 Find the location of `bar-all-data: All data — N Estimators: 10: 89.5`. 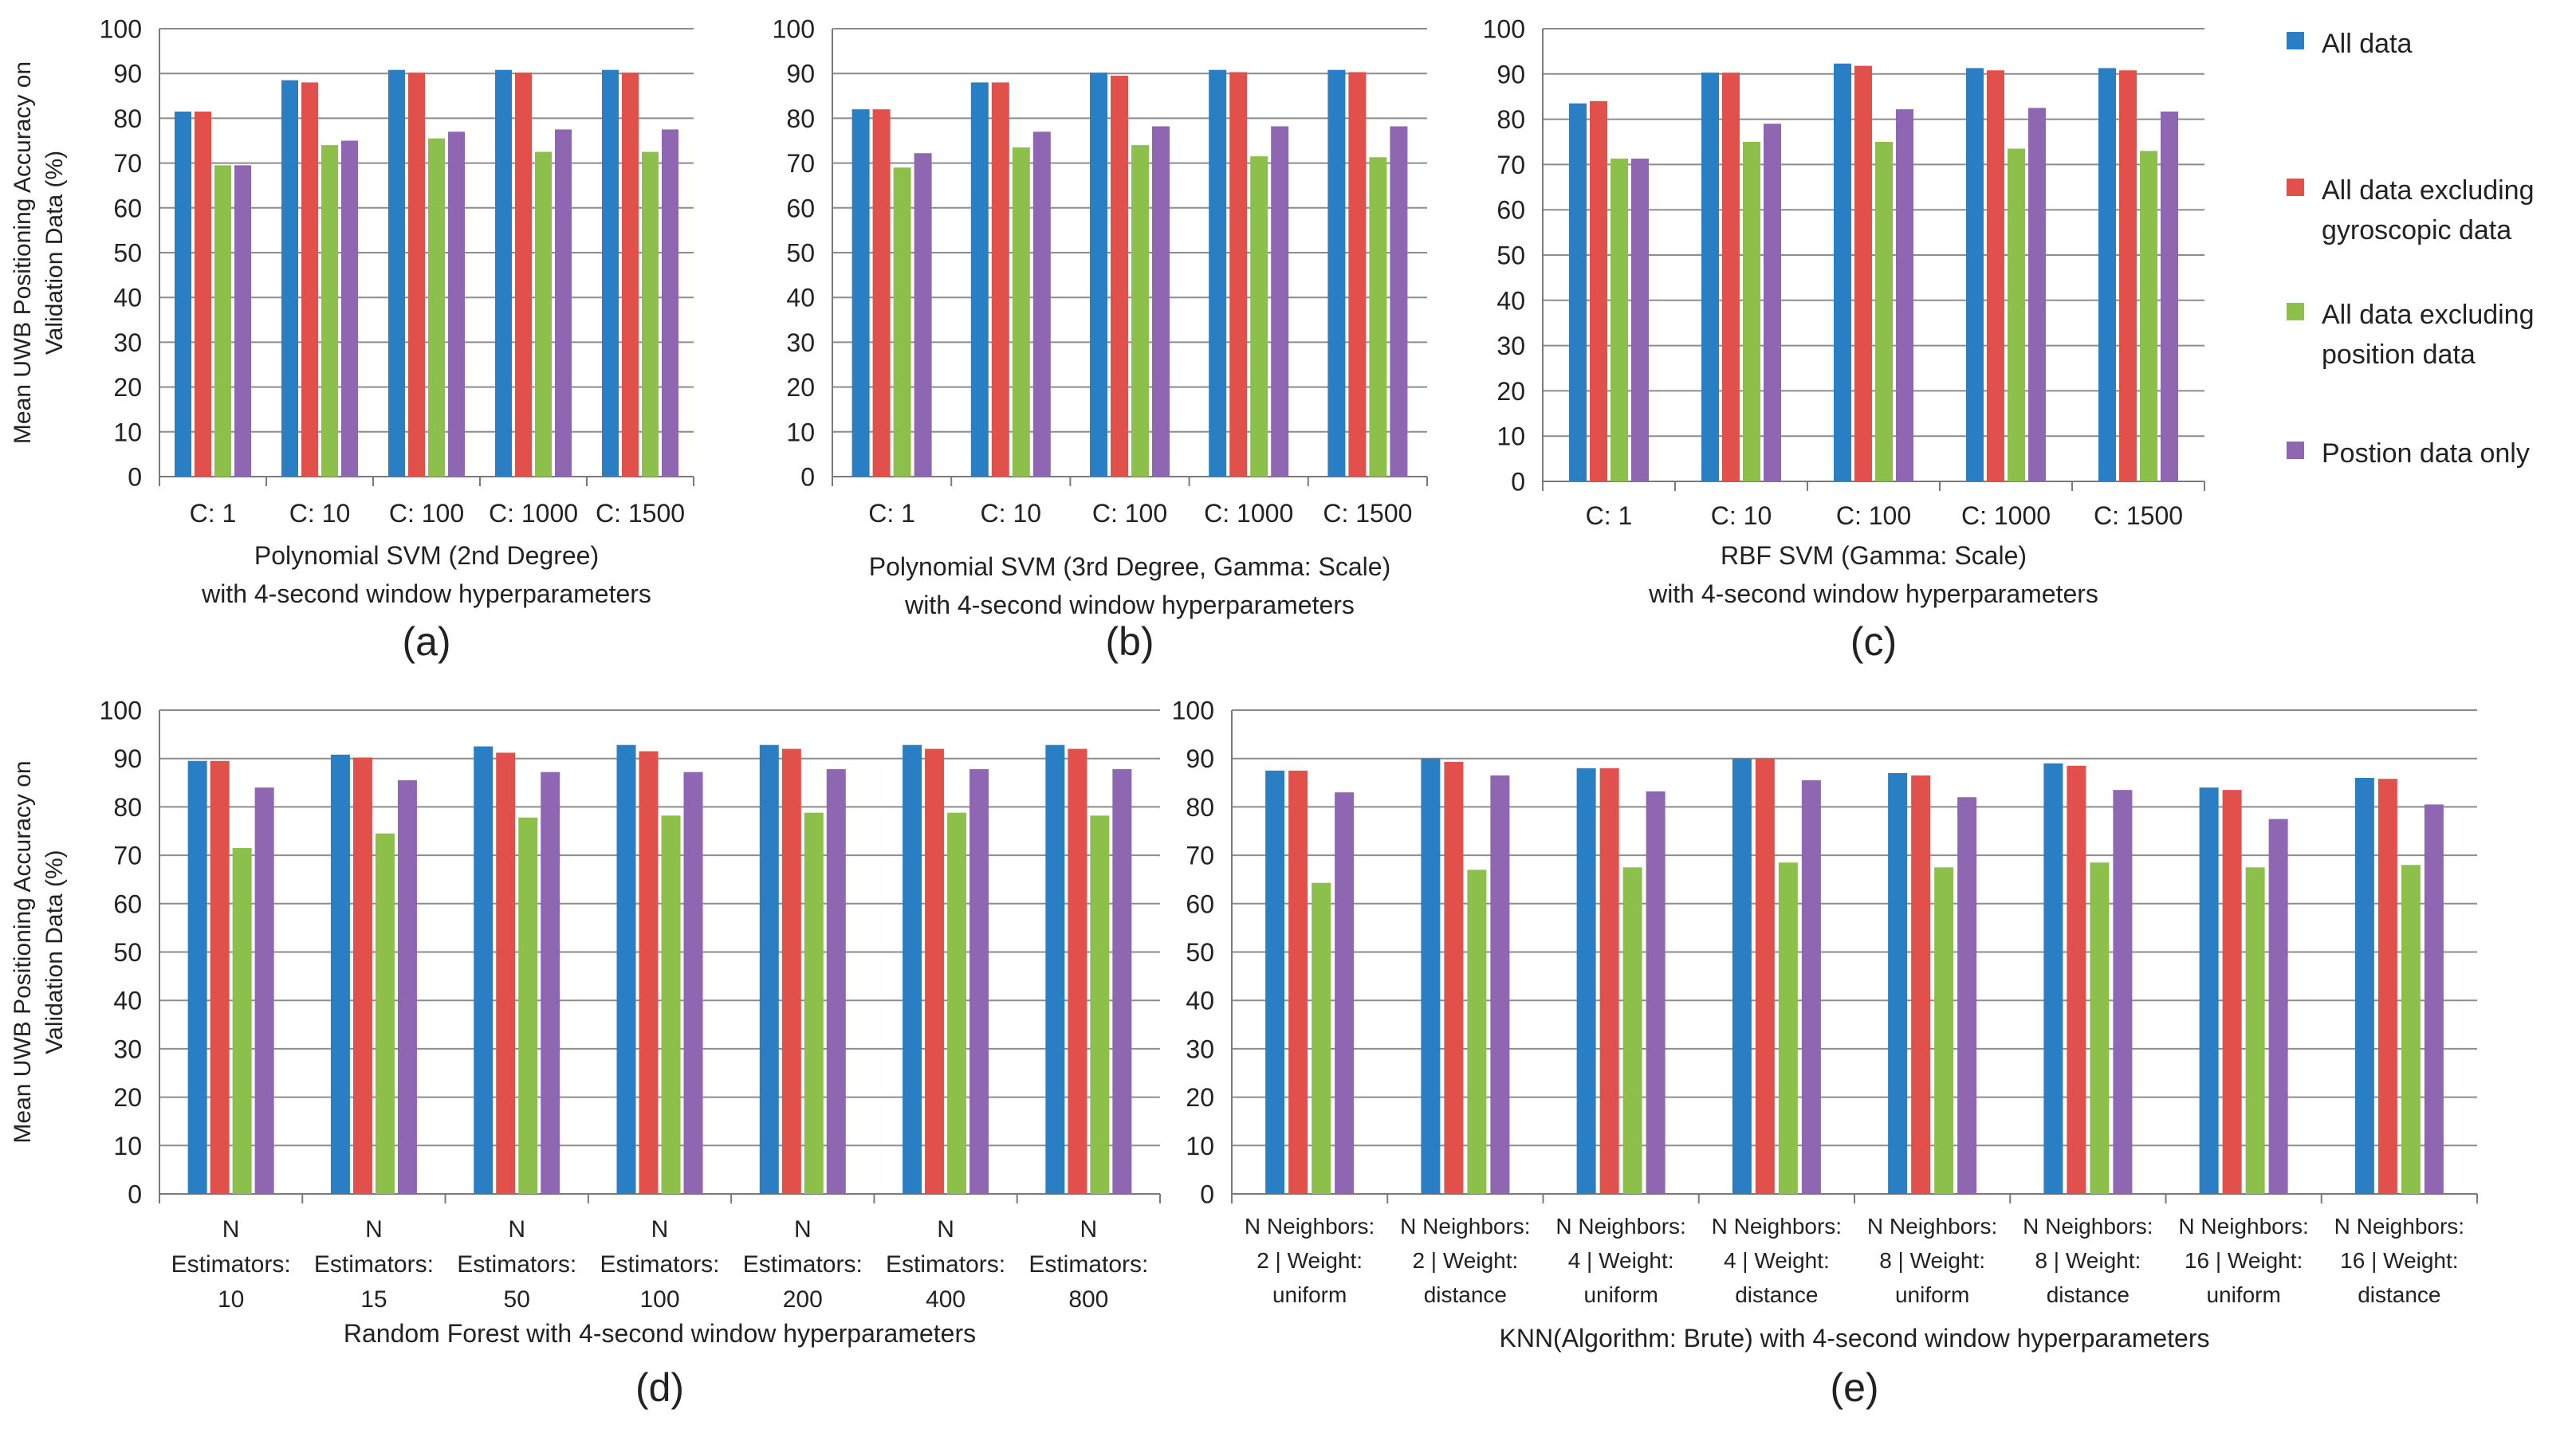

bar-all-data: All data — N Estimators: 10: 89.5 is located at coordinates (197, 977).